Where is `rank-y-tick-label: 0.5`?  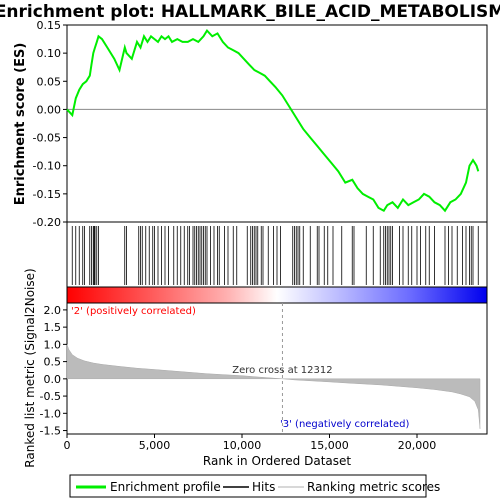
rank-y-tick-label: 0.5 is located at coordinates (53, 362).